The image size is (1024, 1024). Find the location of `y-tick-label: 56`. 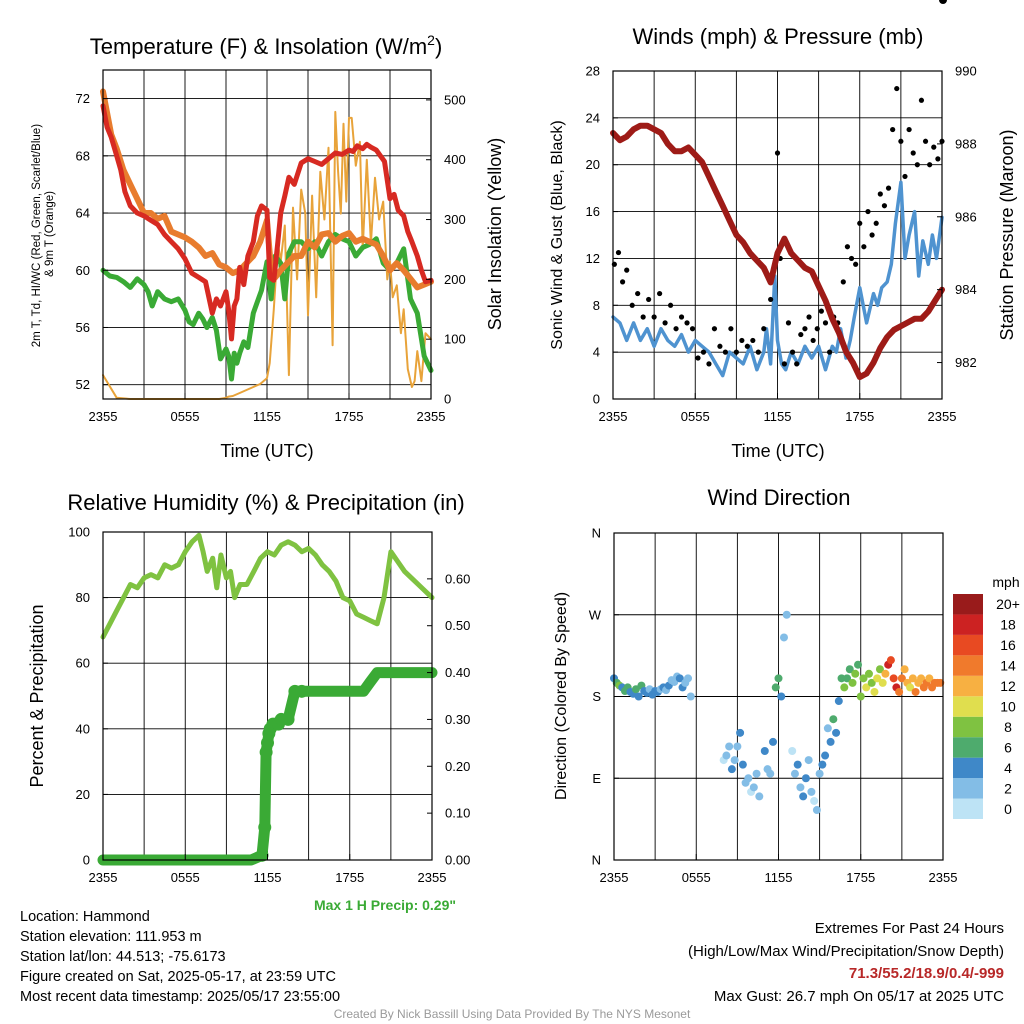

y-tick-label: 56 is located at coordinates (83, 327).